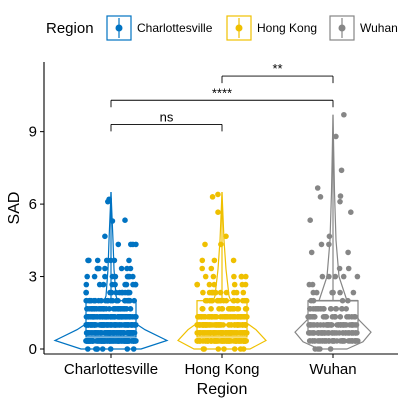 This screenshot has width=408, height=406. I want to click on legend-item: Wuhan, so click(363, 28).